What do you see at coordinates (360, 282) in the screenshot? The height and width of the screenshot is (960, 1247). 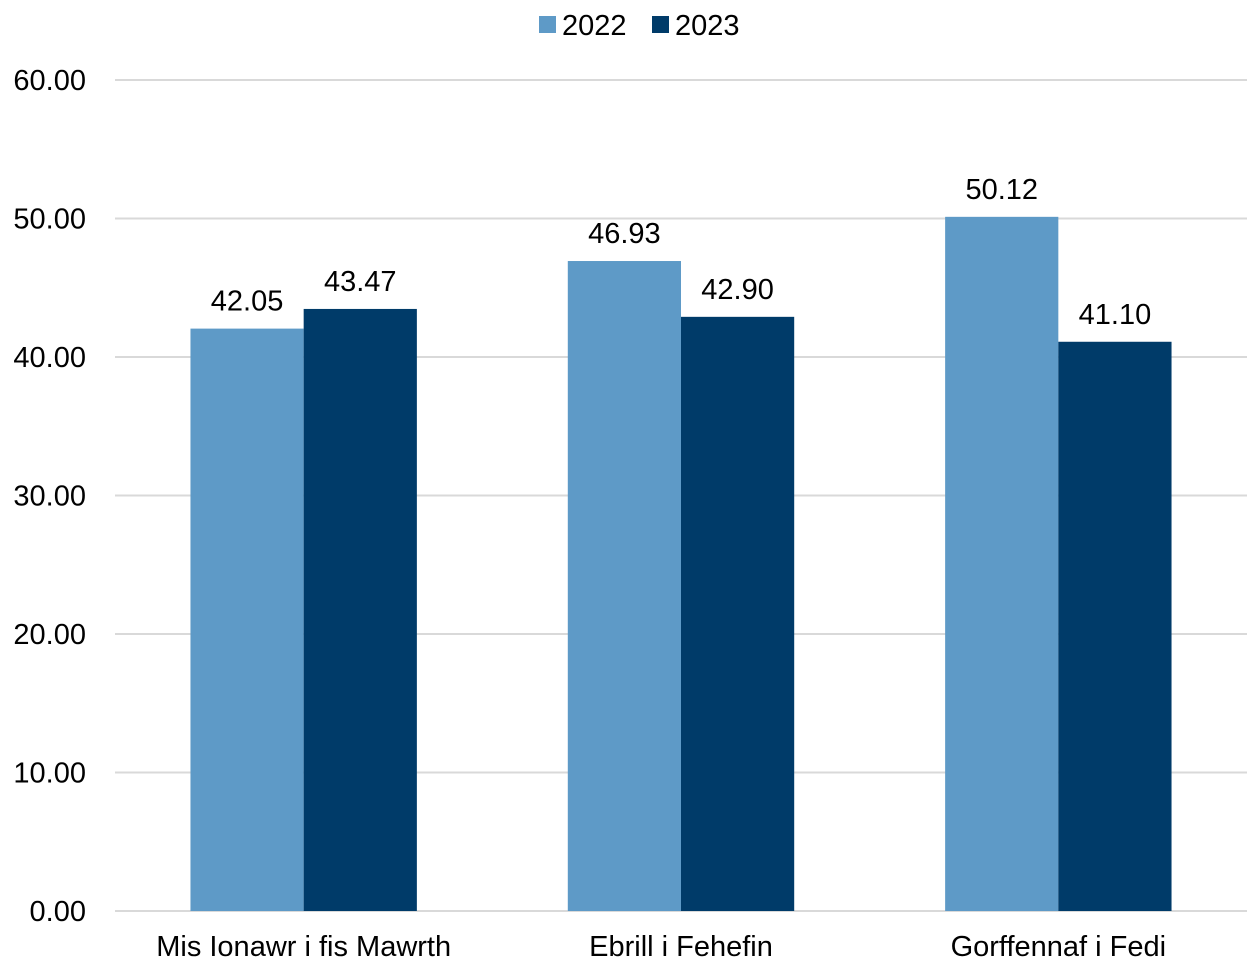 I see `data-label: 43.47` at bounding box center [360, 282].